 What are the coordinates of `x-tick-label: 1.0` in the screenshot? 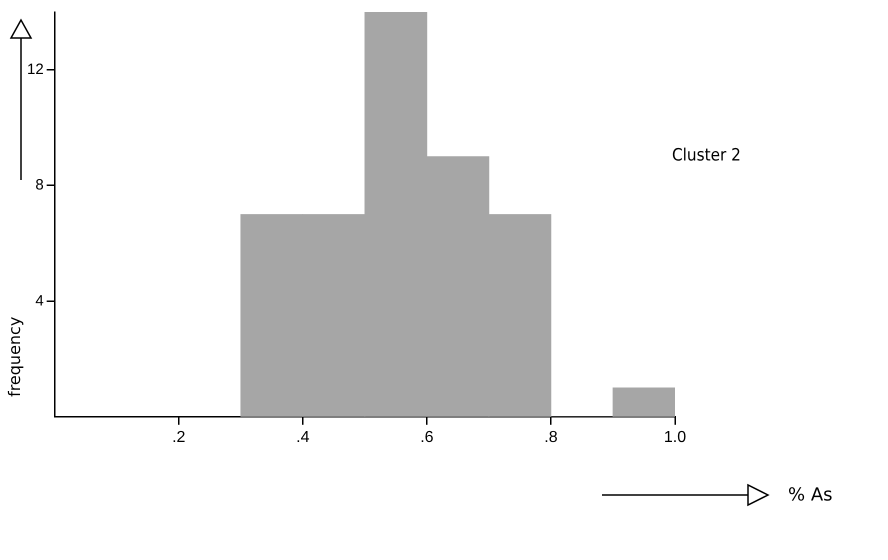 It's located at (675, 437).